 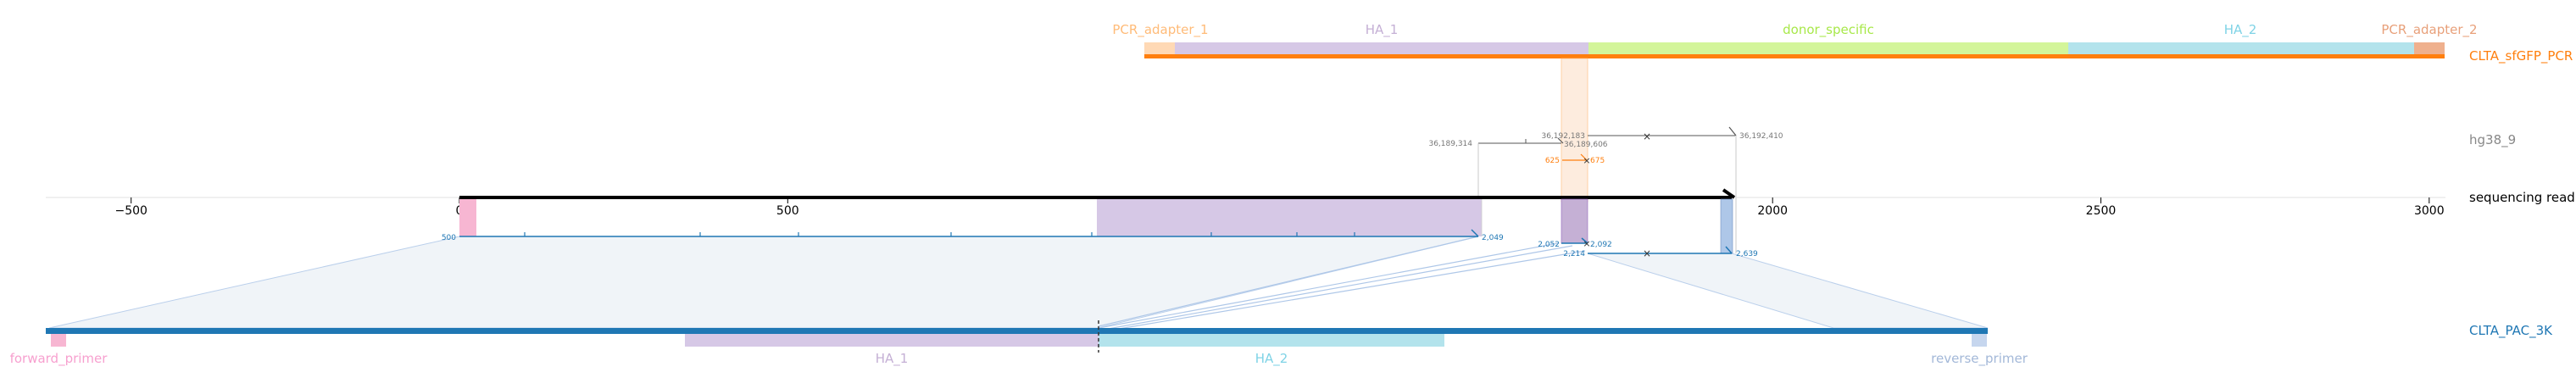 What do you see at coordinates (1450, 144) in the screenshot?
I see `hg-left-start-label: 36,189,314` at bounding box center [1450, 144].